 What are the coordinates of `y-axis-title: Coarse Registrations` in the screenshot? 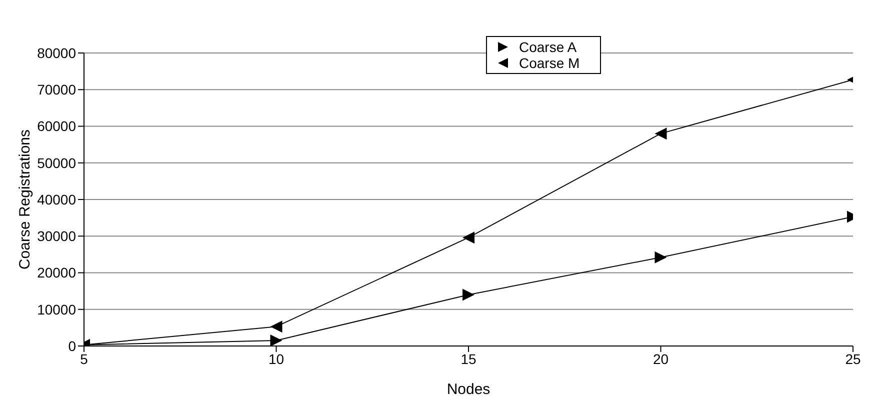 It's located at (25, 199).